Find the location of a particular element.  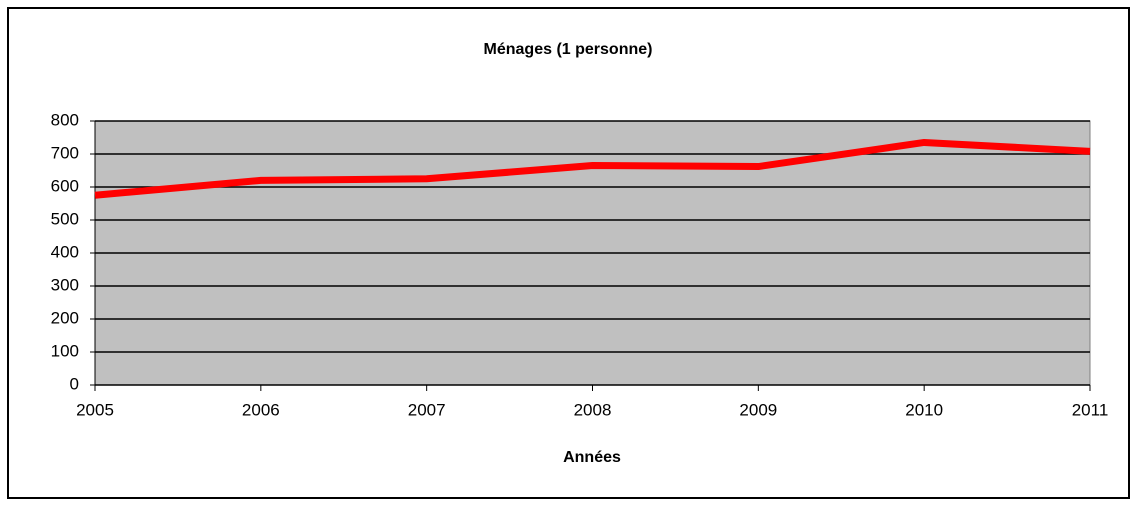

y-tick-label: 700 is located at coordinates (65, 152).